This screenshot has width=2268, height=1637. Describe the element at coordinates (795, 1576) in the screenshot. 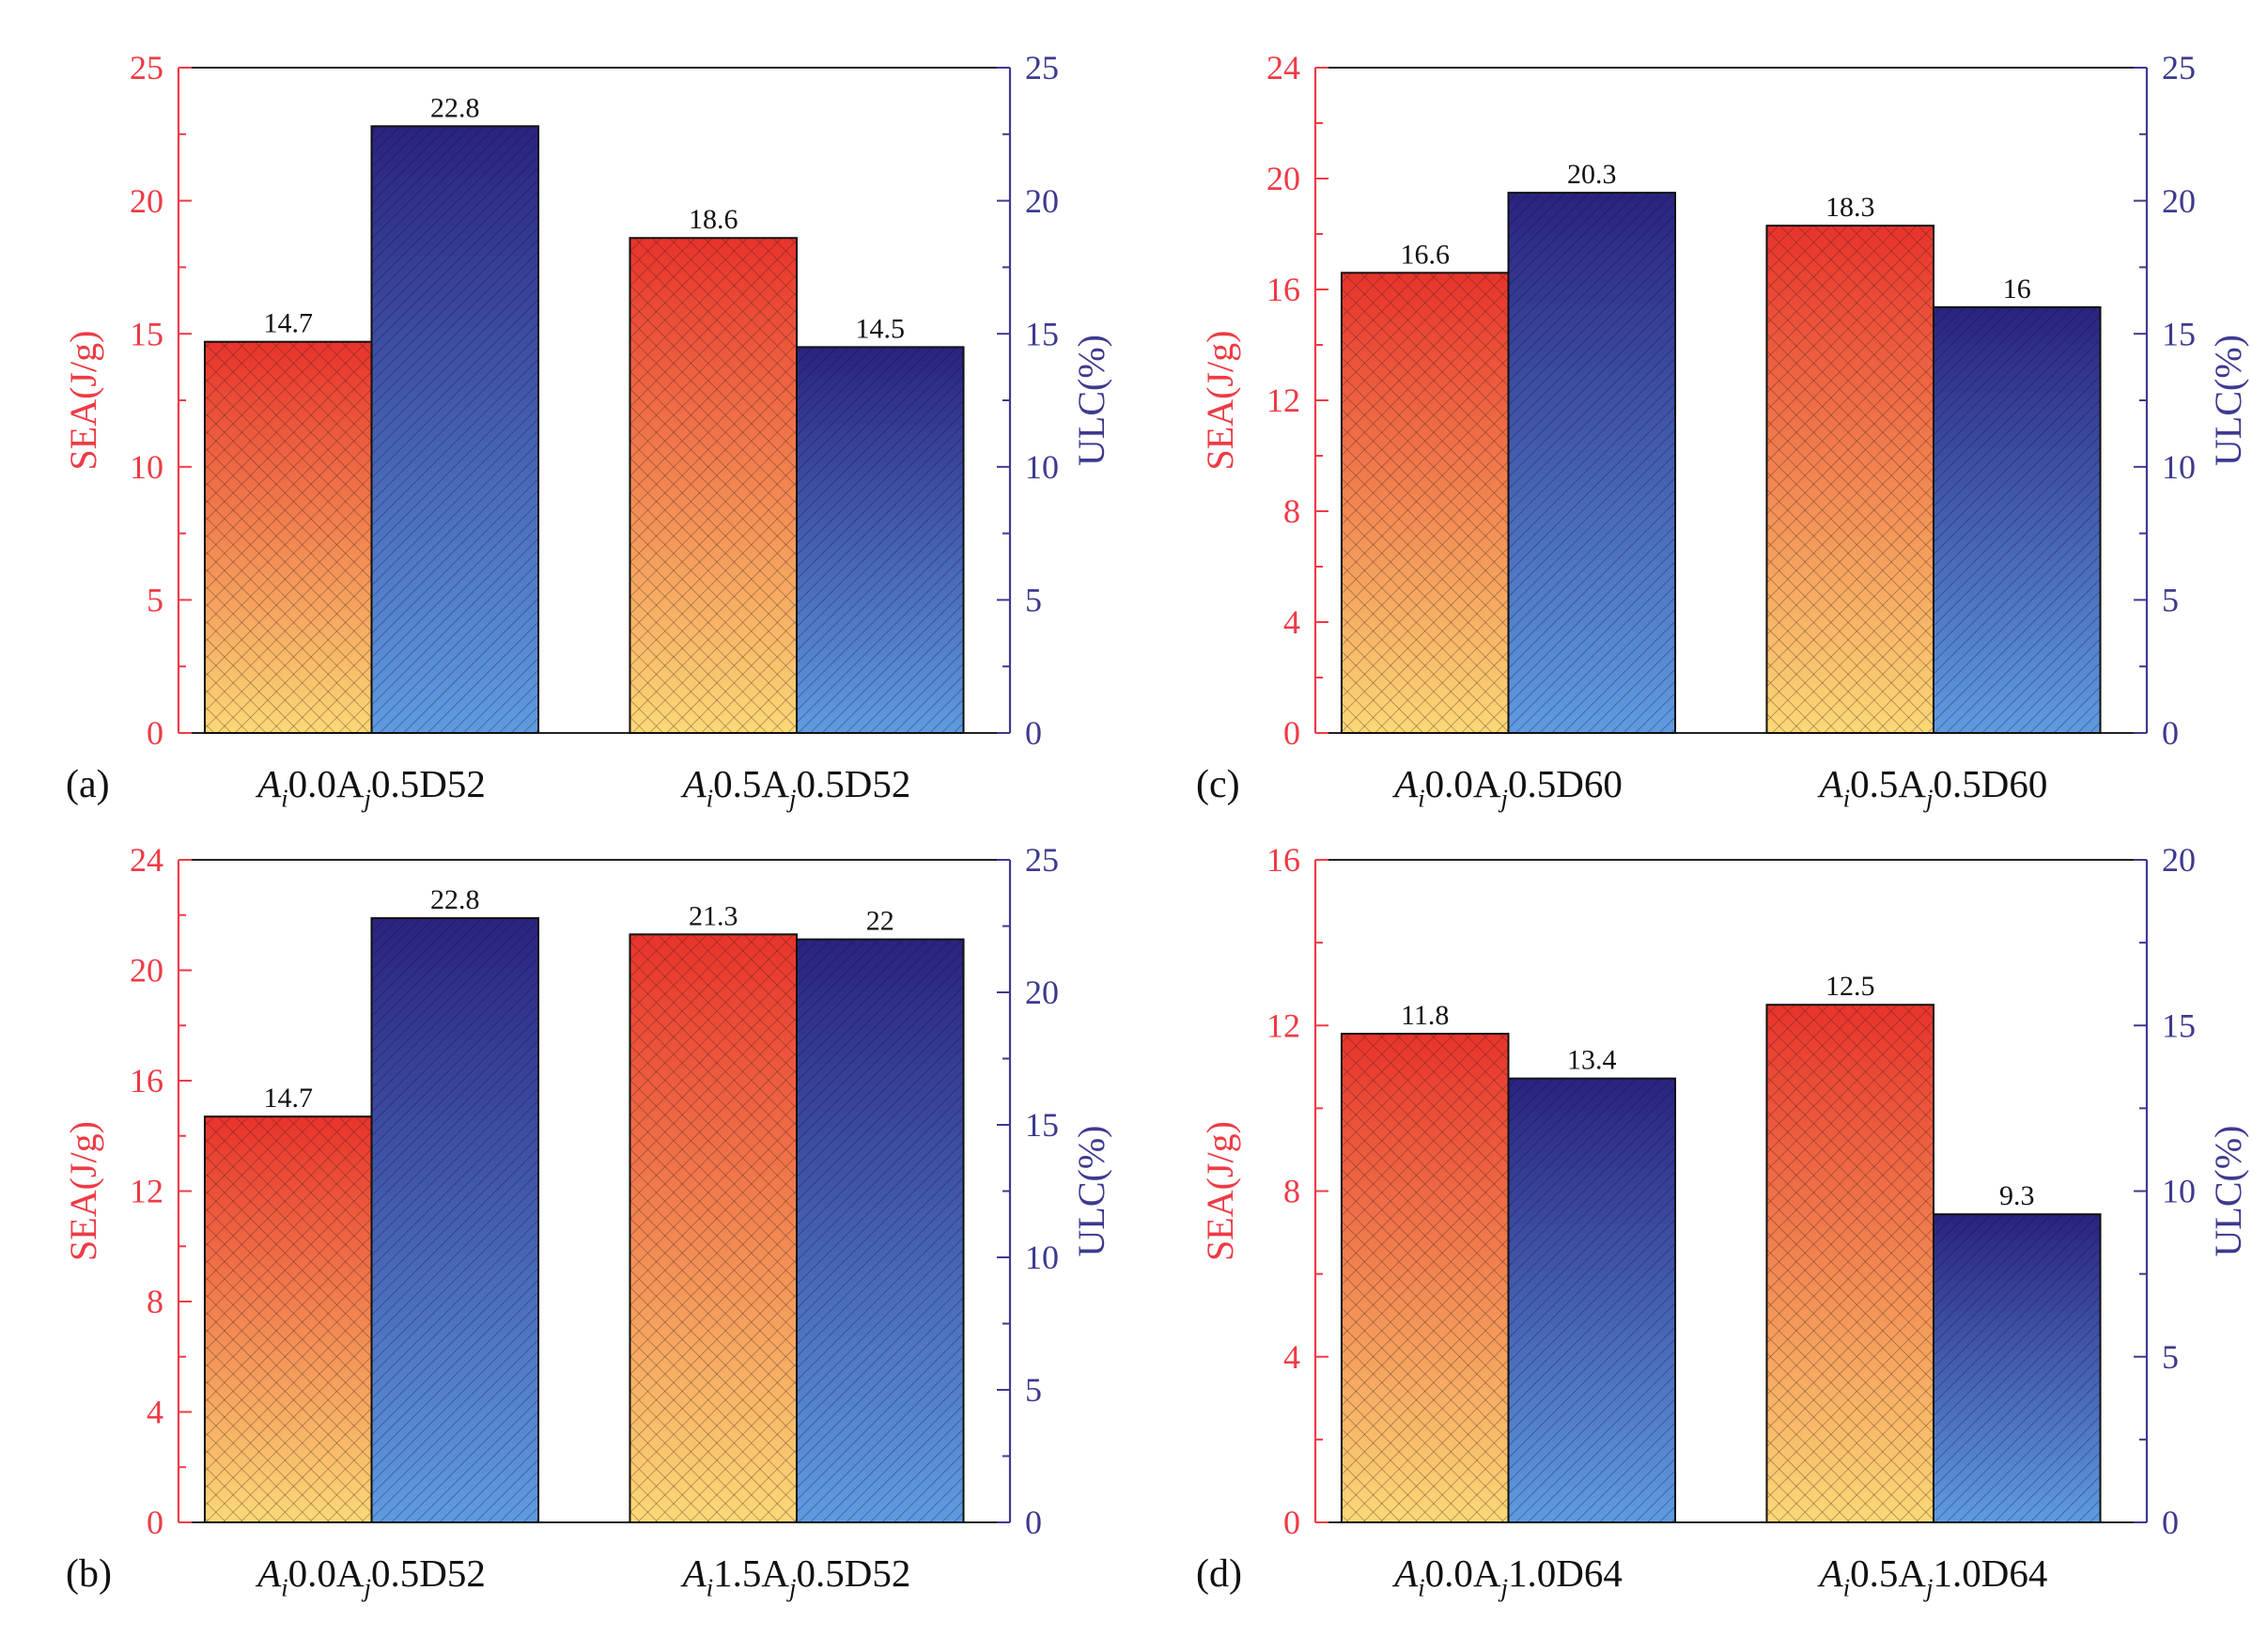

I see `category-label: Ai1.5Aj0.5D52` at that location.